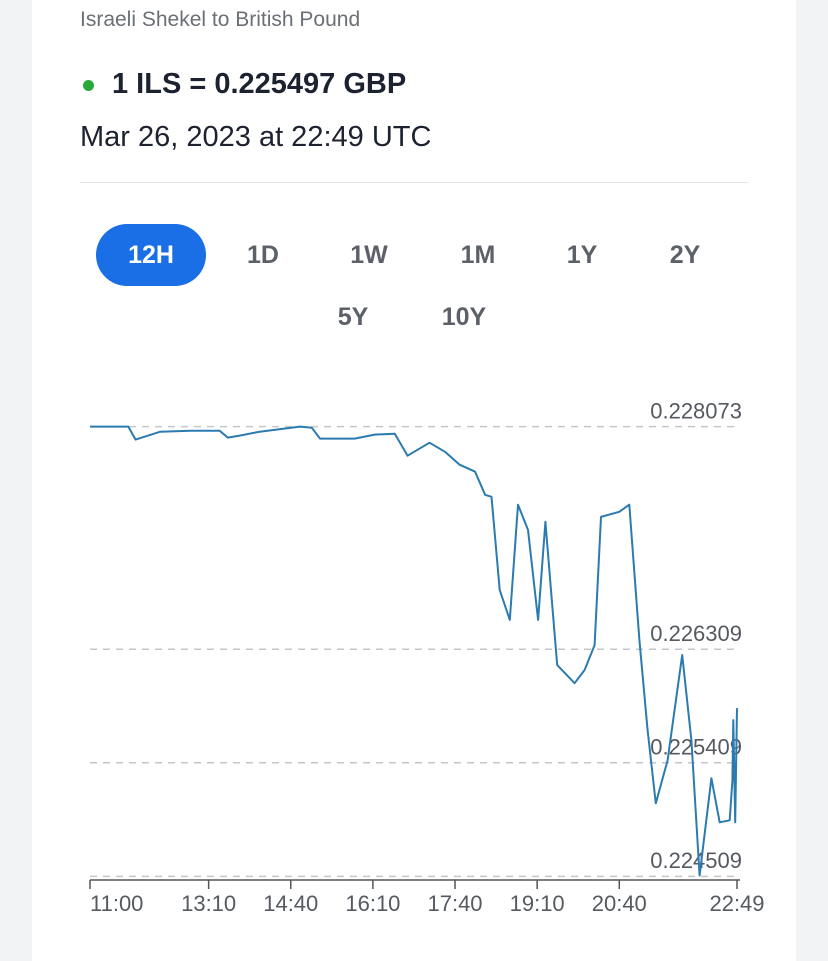  I want to click on rate: 1 ILS = 0.225497 GBP, so click(259, 84).